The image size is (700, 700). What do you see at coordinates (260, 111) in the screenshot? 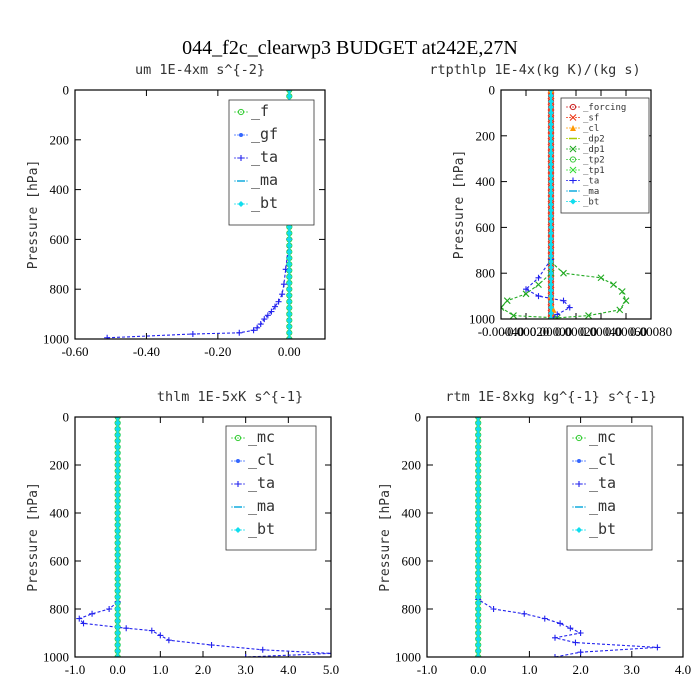
I see `legend-entry: _f` at bounding box center [260, 111].